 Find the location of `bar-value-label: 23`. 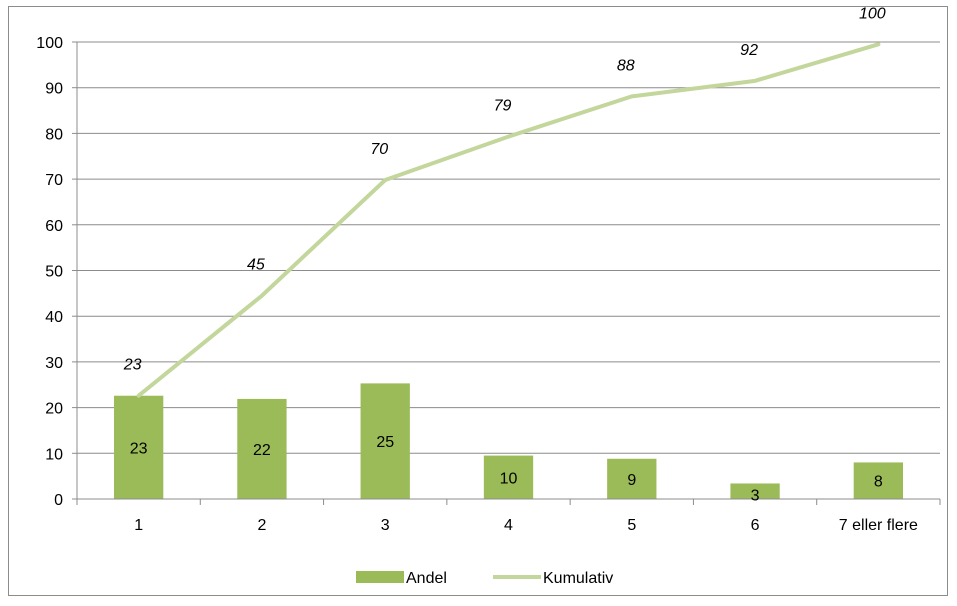

bar-value-label: 23 is located at coordinates (139, 448).